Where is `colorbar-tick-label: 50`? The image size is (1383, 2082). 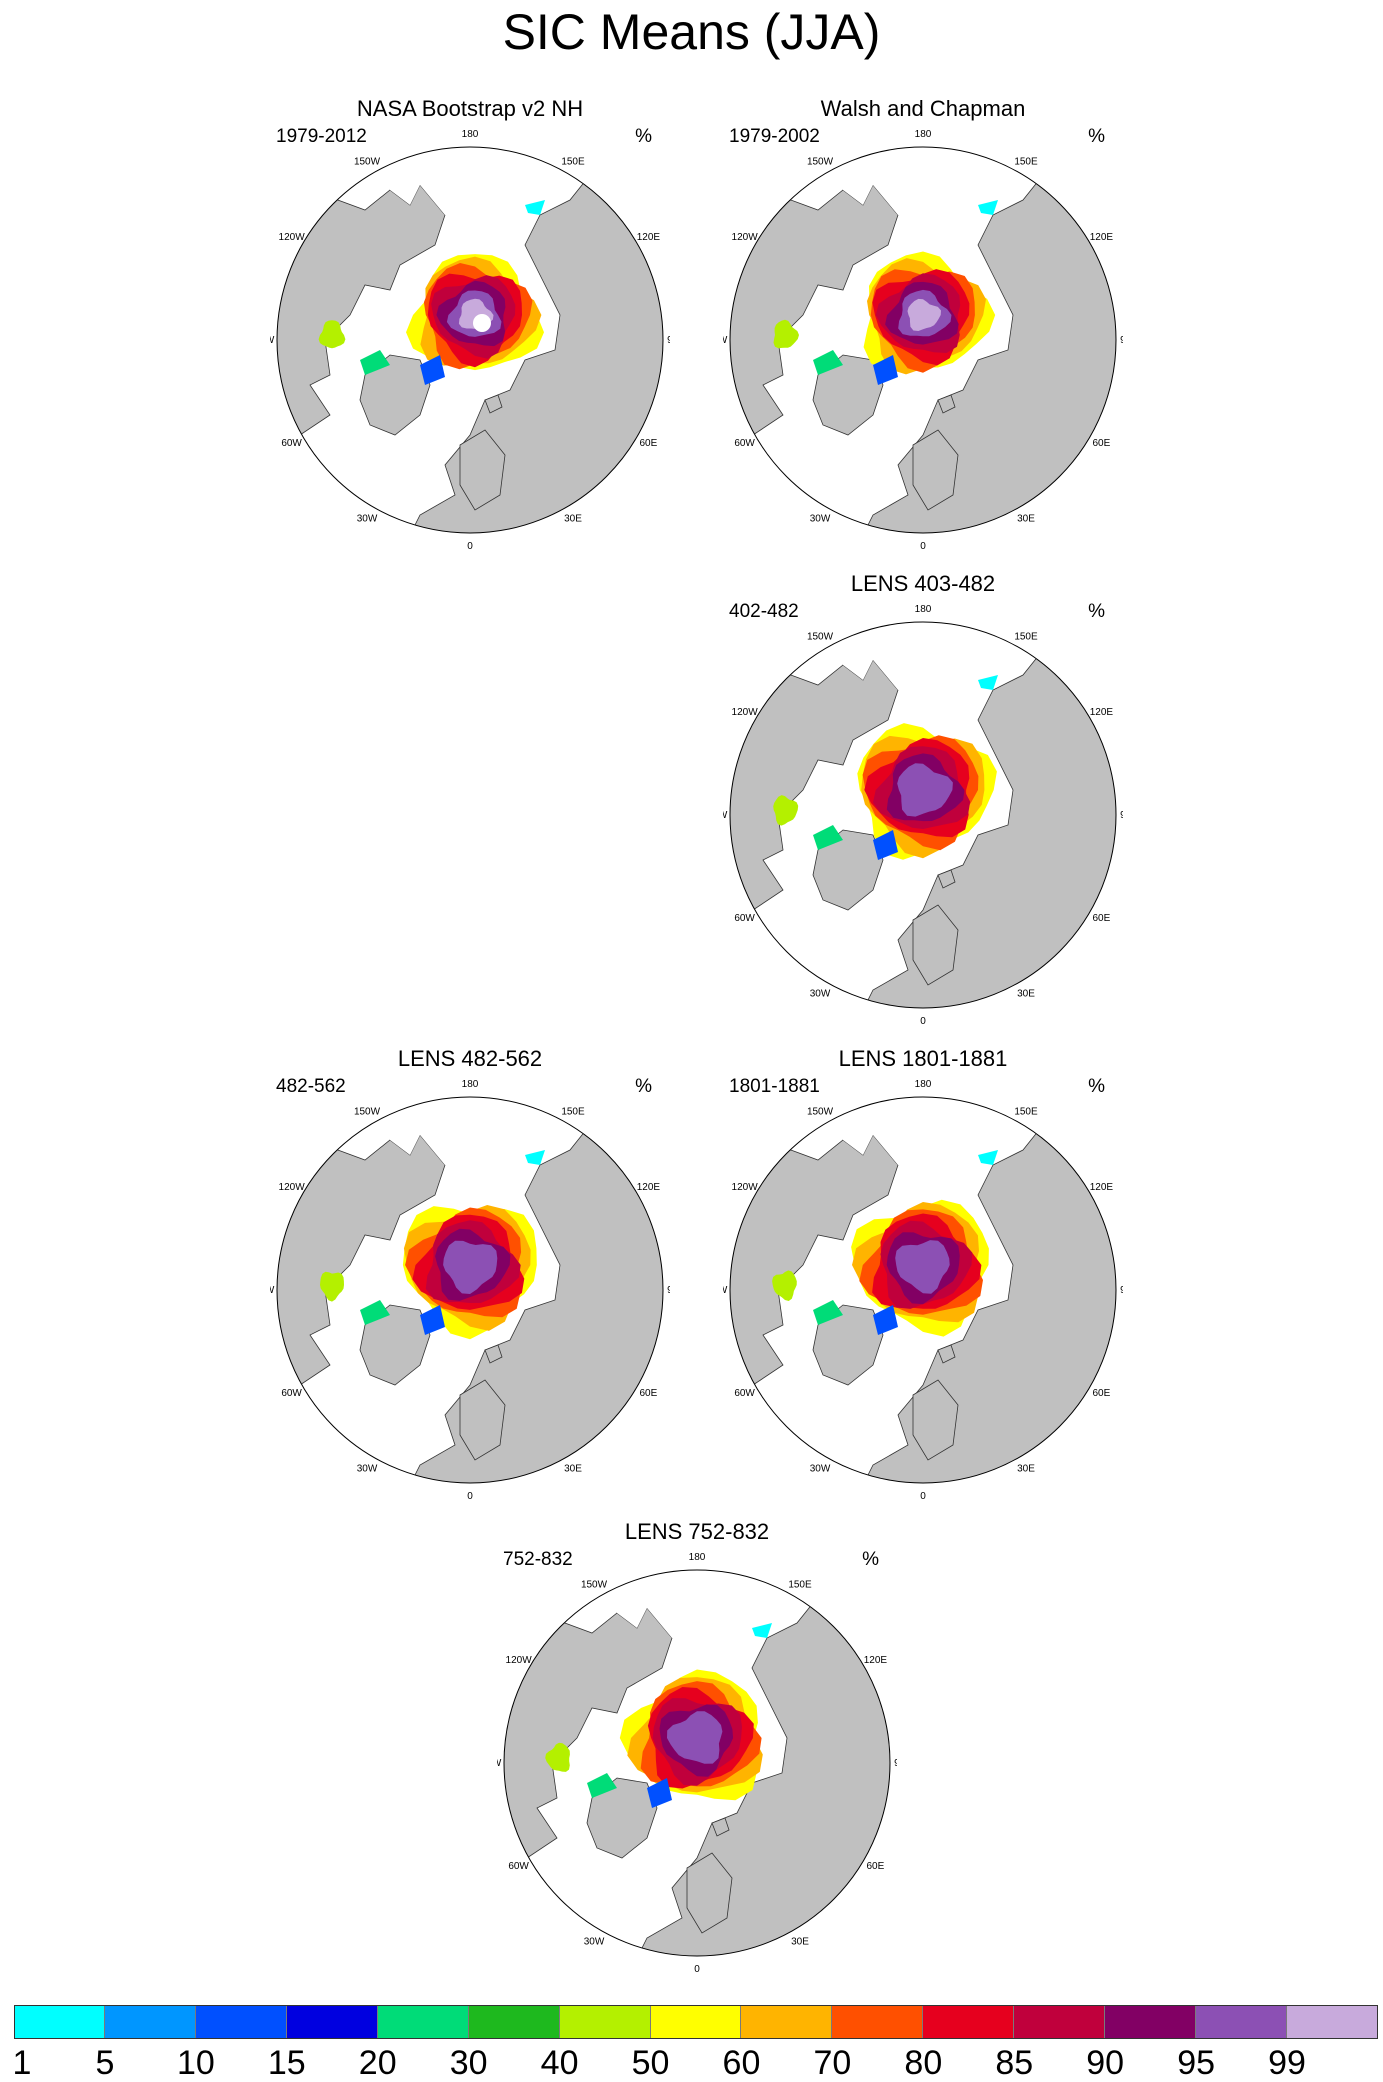
colorbar-tick-label: 50 is located at coordinates (650, 2063).